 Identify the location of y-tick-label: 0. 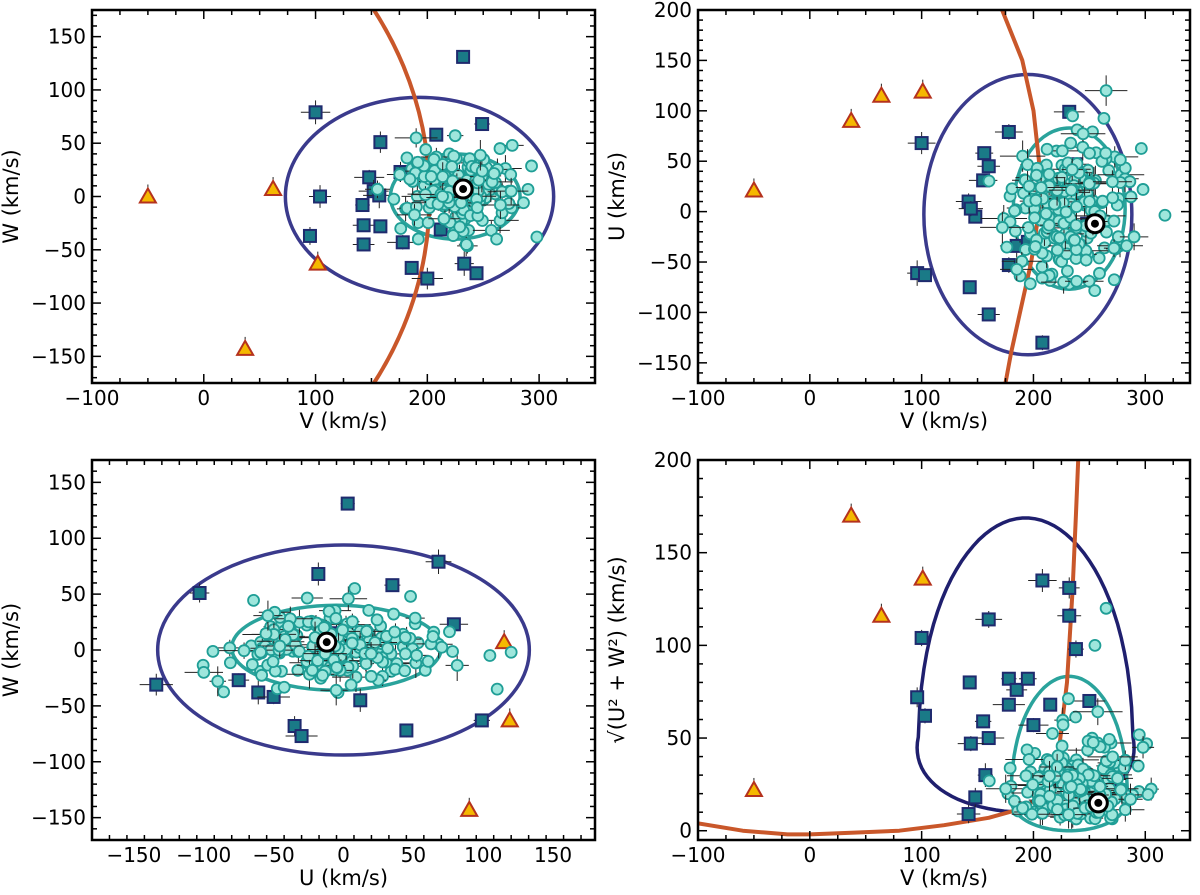
(79, 197).